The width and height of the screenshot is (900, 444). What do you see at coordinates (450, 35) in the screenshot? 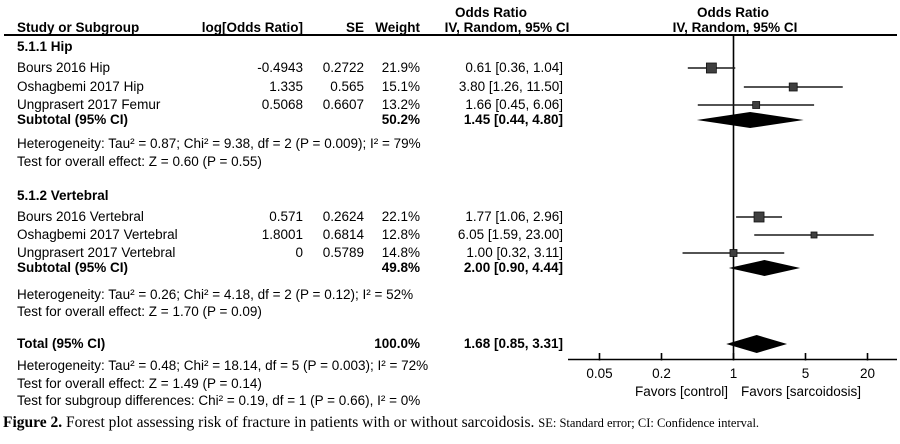
I see `header-divider-rule` at bounding box center [450, 35].